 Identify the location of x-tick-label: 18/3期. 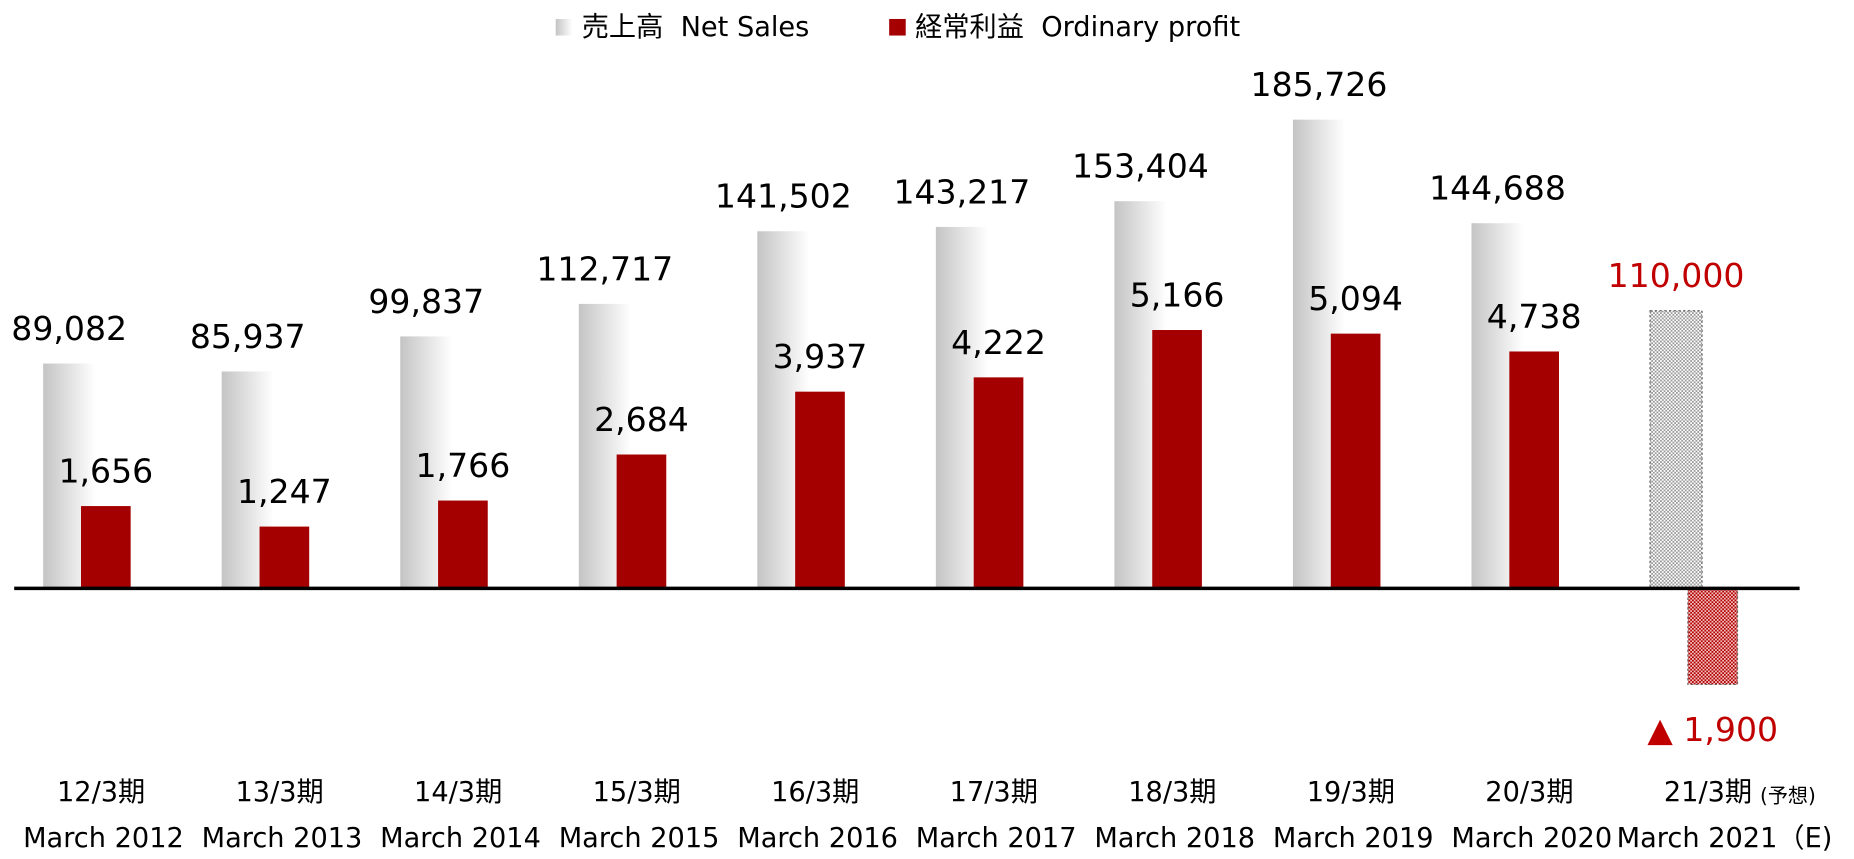
(1172, 792).